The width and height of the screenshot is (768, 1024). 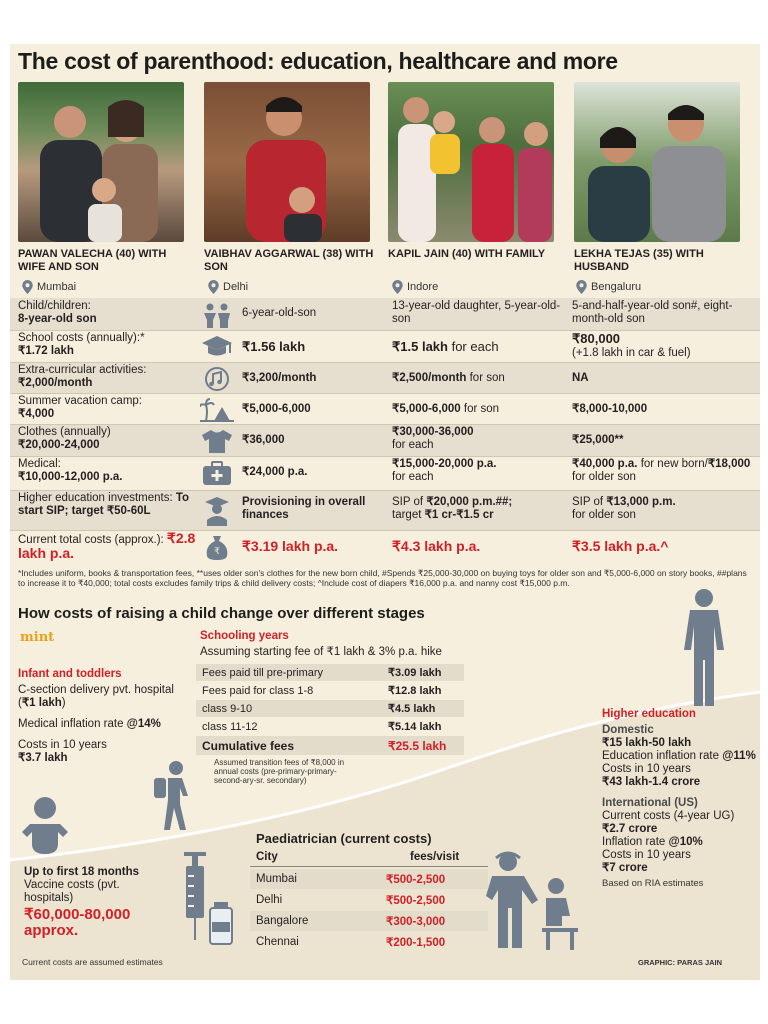 I want to click on family-name-2: VAIBHAV AGGARWAL (38) WITH SON, so click(x=289, y=260).